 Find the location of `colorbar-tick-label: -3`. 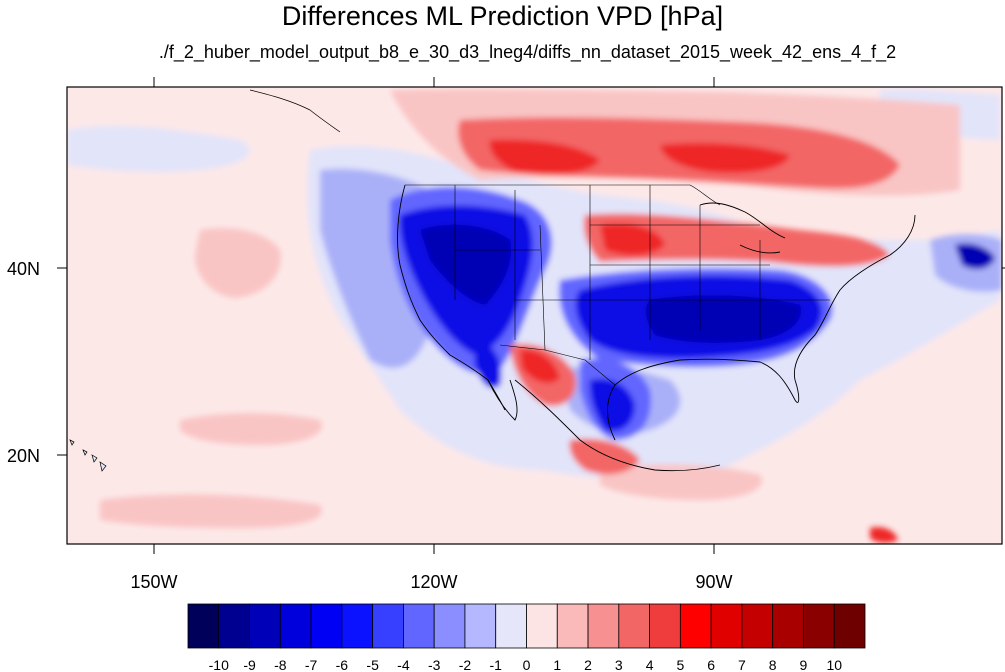

colorbar-tick-label: -3 is located at coordinates (434, 664).